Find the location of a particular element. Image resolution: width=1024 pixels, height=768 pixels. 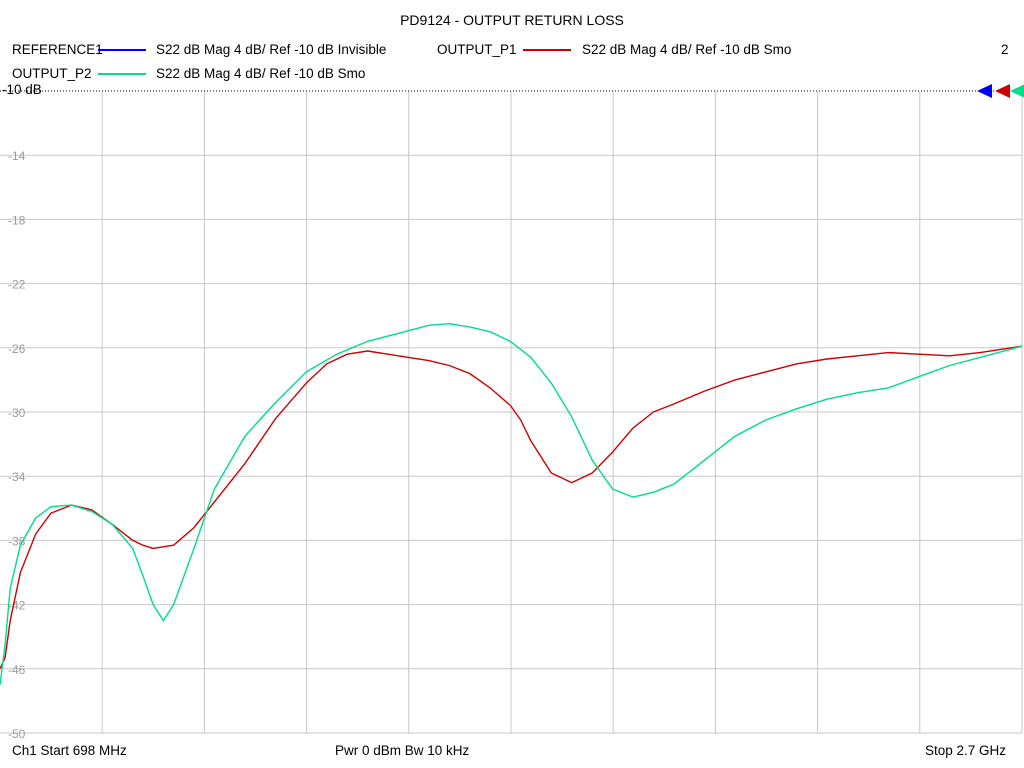

y-tick-label: -34 is located at coordinates (17, 477).